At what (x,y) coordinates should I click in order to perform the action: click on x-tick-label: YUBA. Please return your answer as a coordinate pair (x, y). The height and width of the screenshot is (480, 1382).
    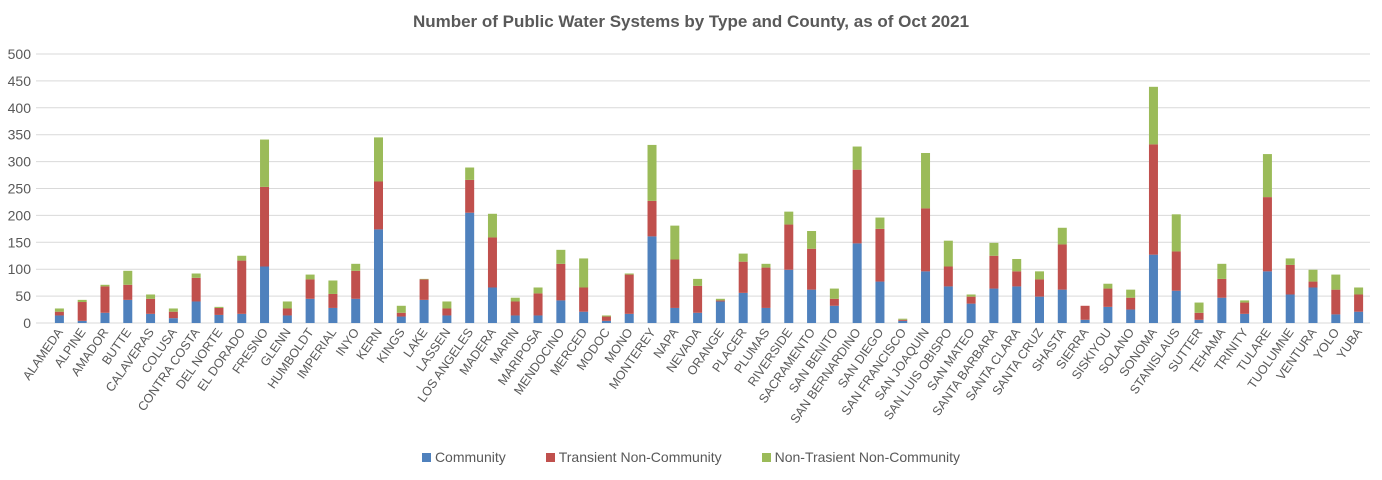
    Looking at the image, I should click on (1349, 343).